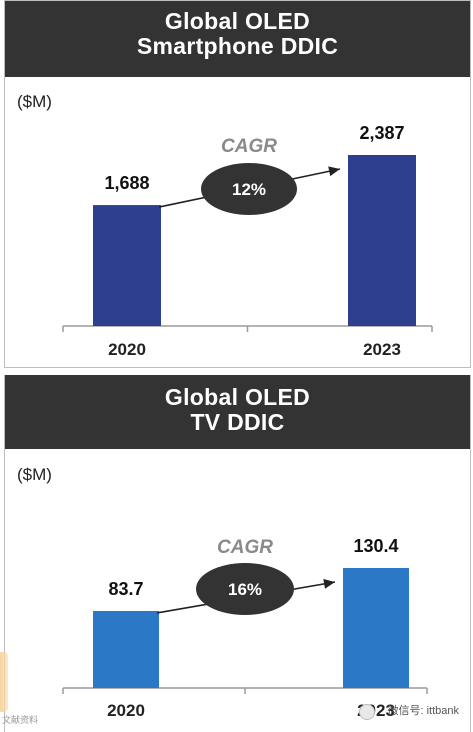 This screenshot has height=732, width=473. I want to click on data-label-2023: 130.4, so click(375, 546).